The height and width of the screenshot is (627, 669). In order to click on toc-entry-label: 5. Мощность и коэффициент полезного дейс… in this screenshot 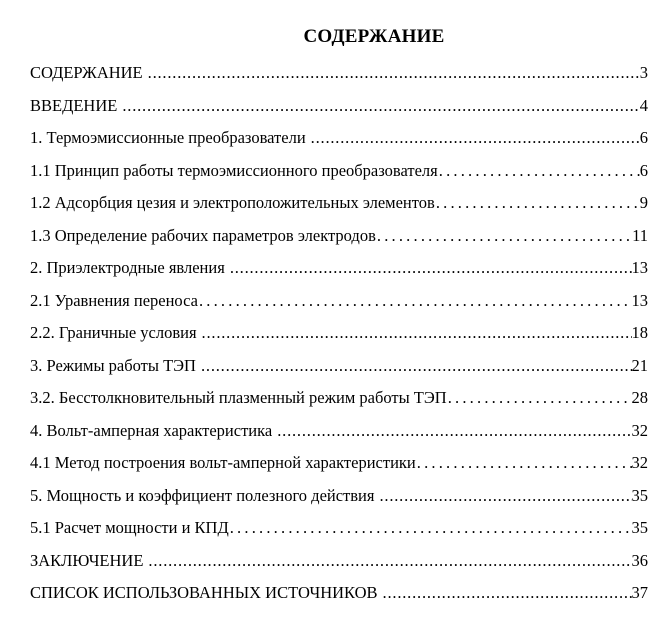, I will do `click(202, 495)`.